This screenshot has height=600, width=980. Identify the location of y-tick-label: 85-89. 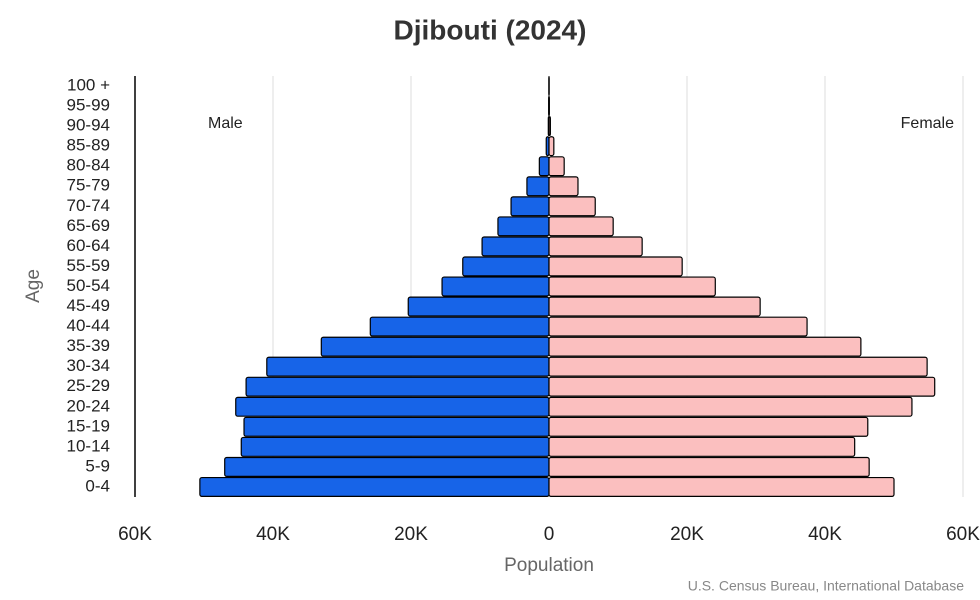
(88, 145).